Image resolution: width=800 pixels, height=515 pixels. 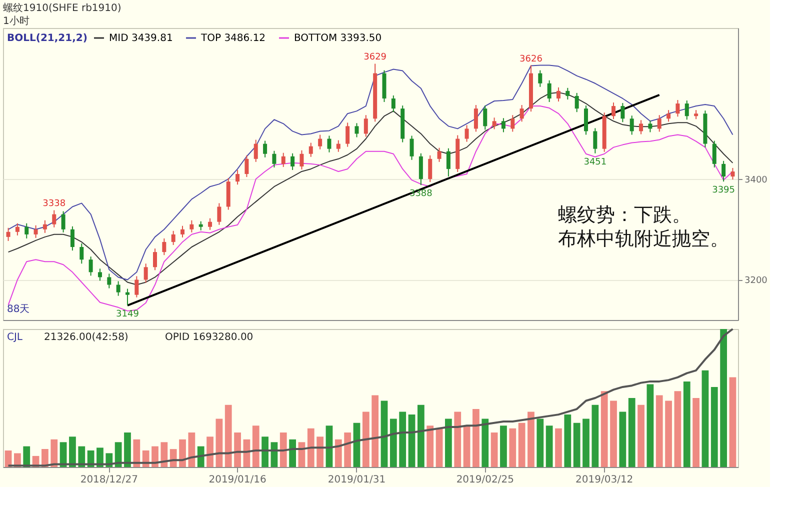 What do you see at coordinates (141, 38) in the screenshot?
I see `legend-label: MID 3439.81` at bounding box center [141, 38].